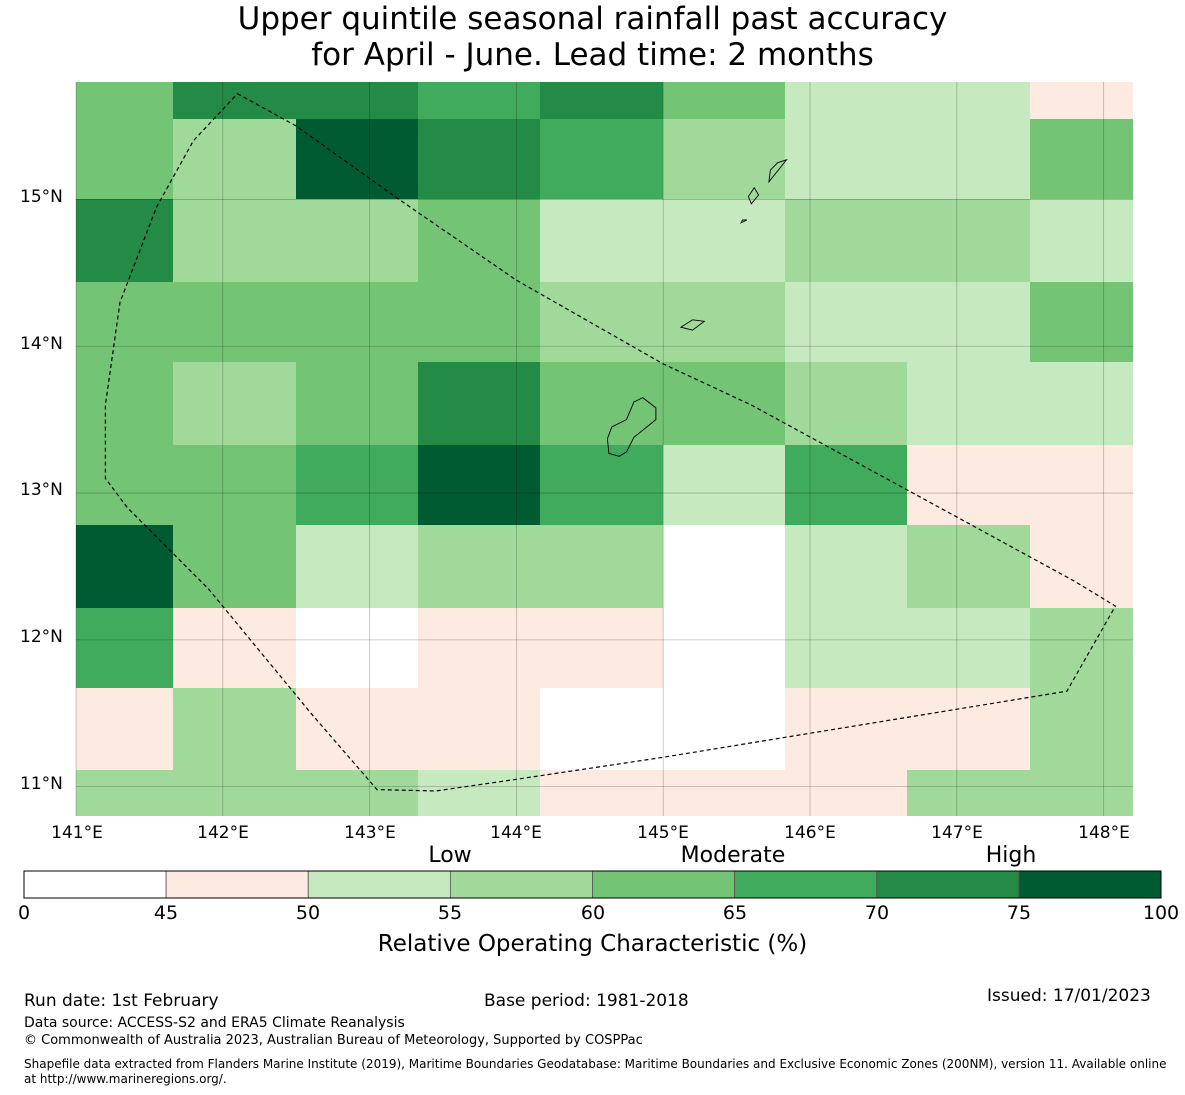 Image resolution: width=1185 pixels, height=1095 pixels. What do you see at coordinates (810, 833) in the screenshot?
I see `lon-tick-label: 146°E` at bounding box center [810, 833].